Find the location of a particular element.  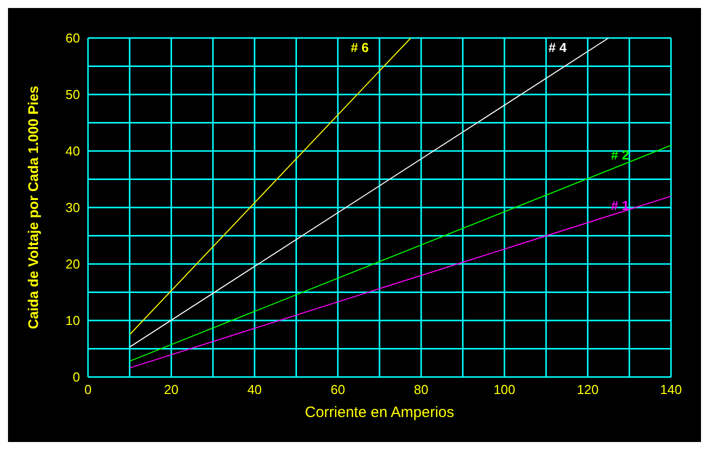

y-tick-label: 30 is located at coordinates (73, 208).